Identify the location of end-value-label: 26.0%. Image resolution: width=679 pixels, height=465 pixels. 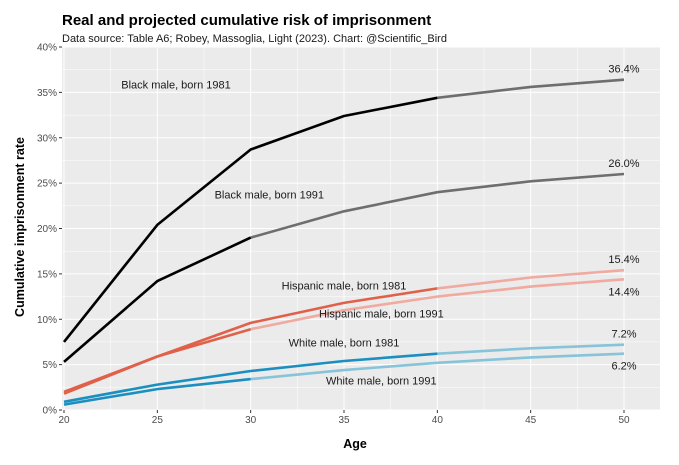
(623, 164).